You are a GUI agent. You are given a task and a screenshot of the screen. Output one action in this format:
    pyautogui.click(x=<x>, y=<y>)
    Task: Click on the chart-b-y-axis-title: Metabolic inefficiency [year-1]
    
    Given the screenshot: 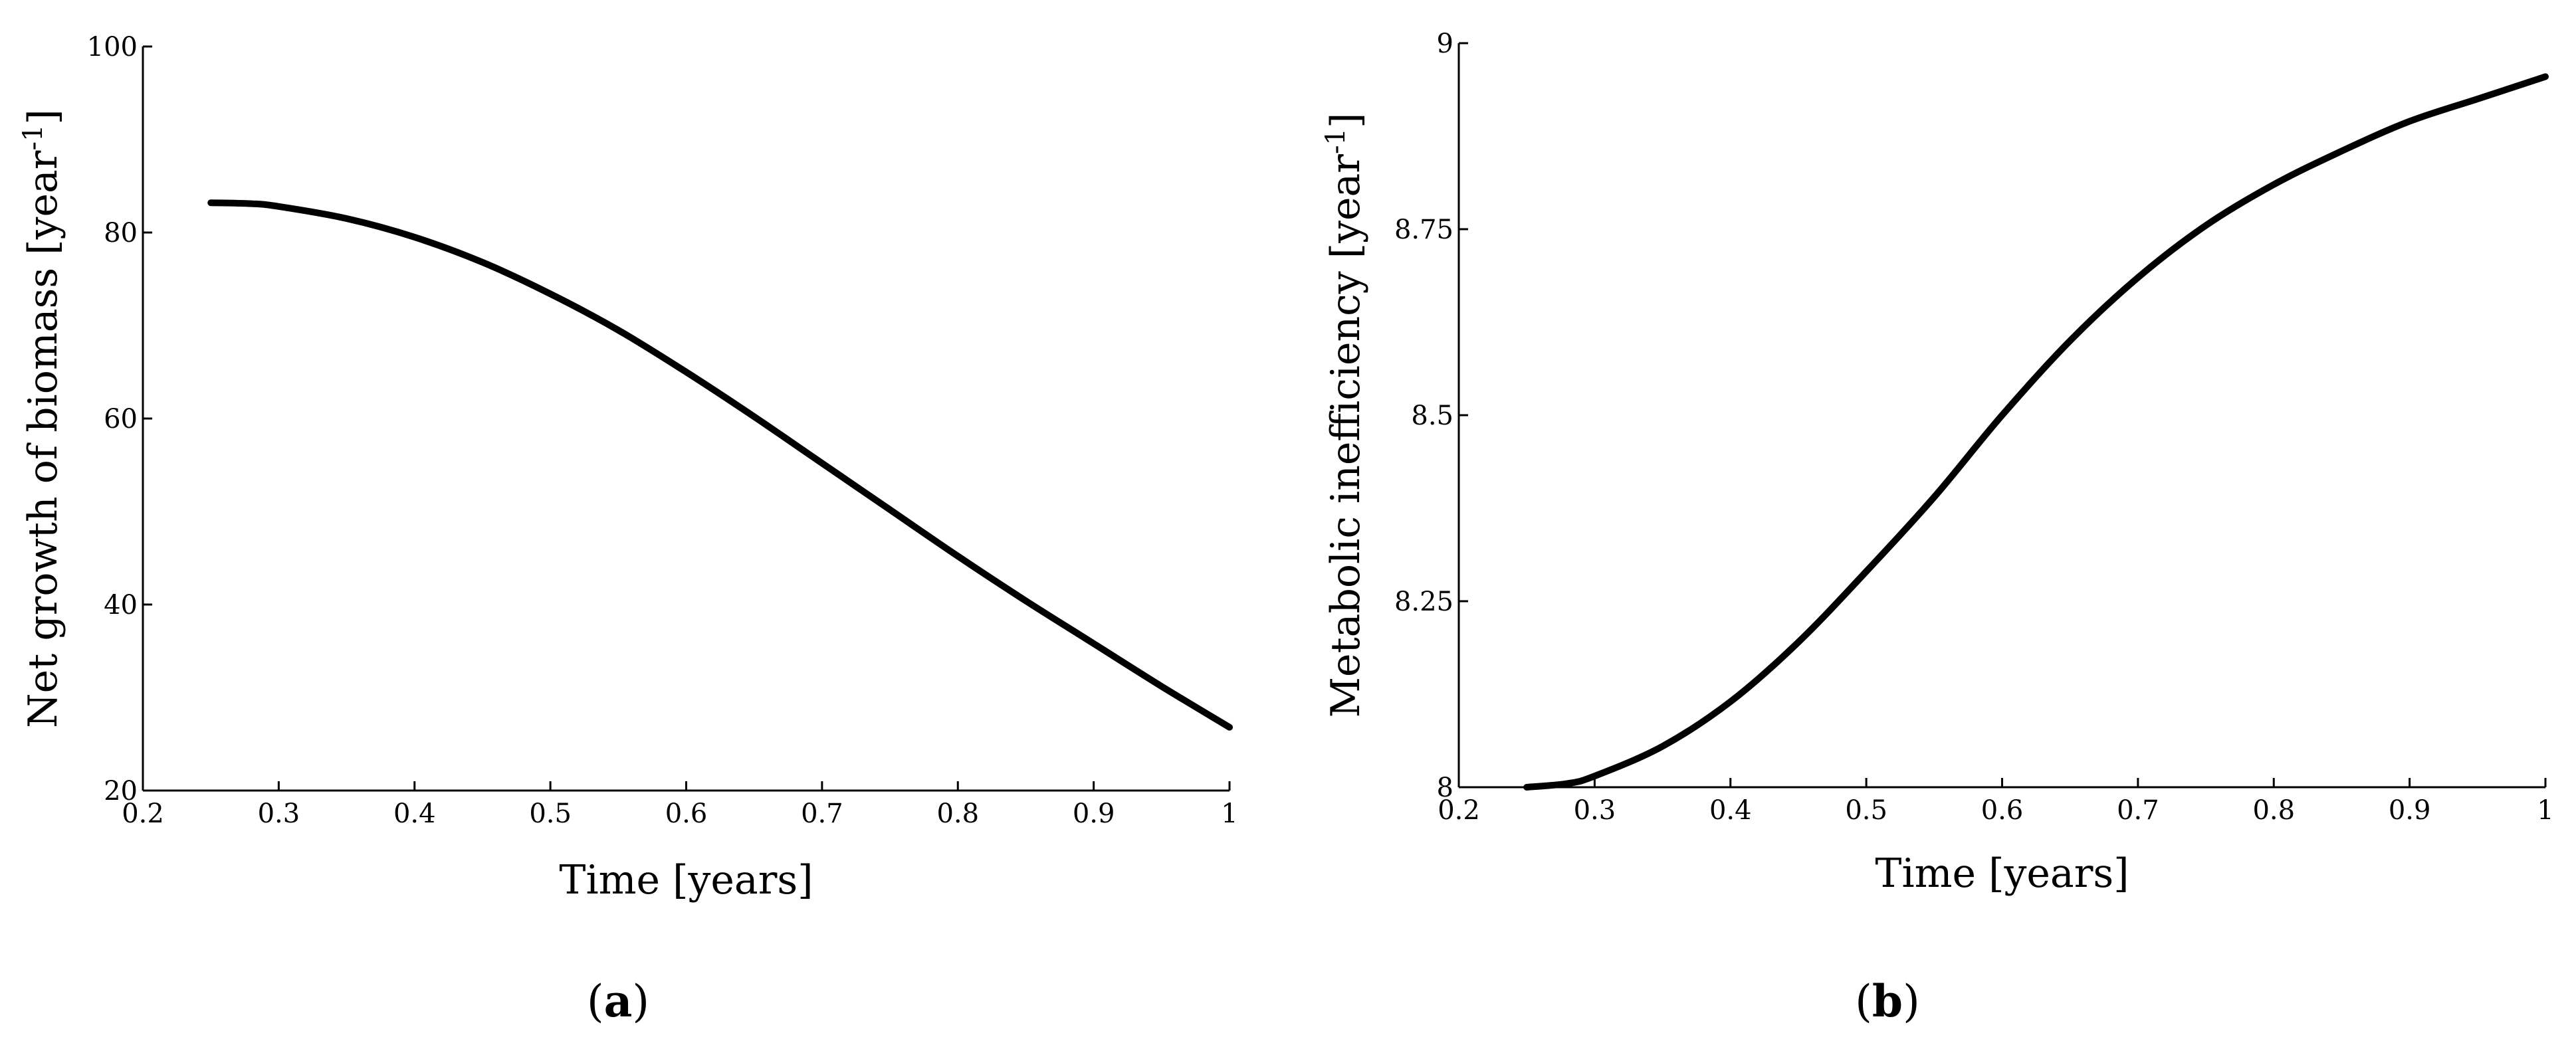 What is the action you would take?
    pyautogui.click(x=1345, y=416)
    